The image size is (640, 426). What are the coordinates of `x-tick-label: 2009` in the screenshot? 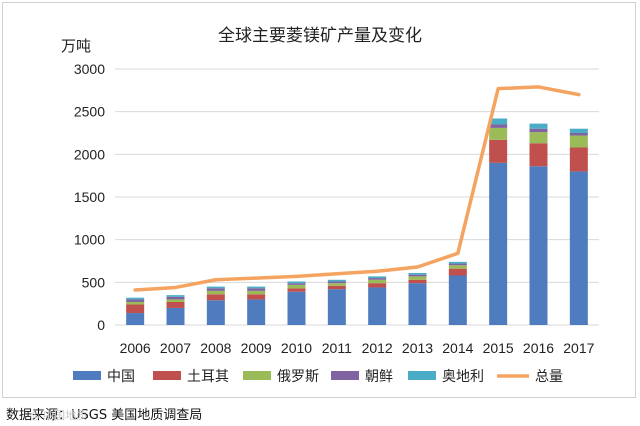 It's located at (256, 348).